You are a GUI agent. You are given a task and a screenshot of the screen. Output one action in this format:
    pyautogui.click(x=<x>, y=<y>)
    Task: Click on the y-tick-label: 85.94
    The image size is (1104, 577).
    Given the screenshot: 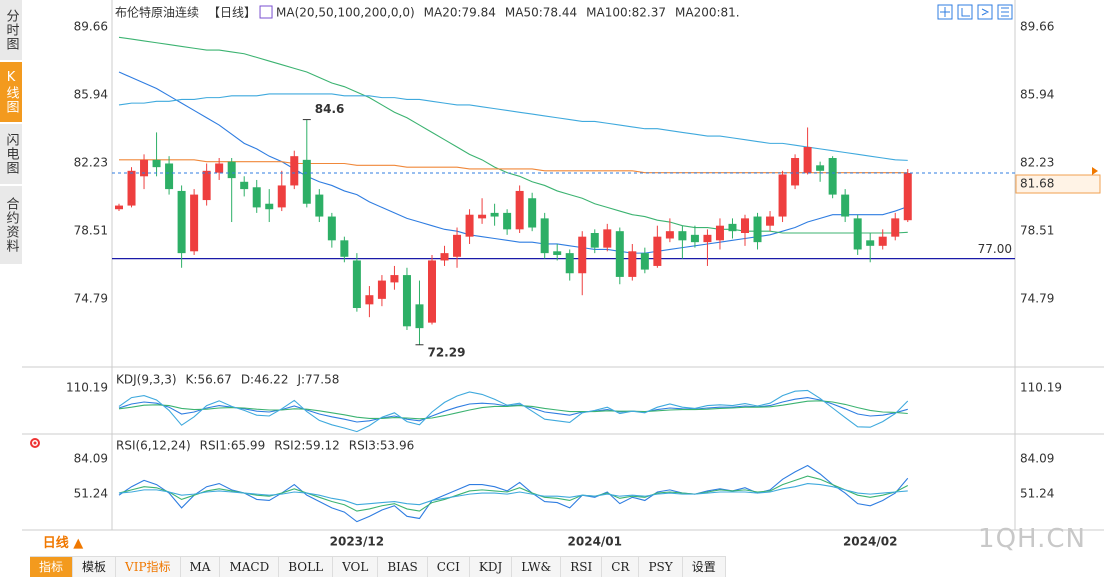 What is the action you would take?
    pyautogui.click(x=1037, y=95)
    